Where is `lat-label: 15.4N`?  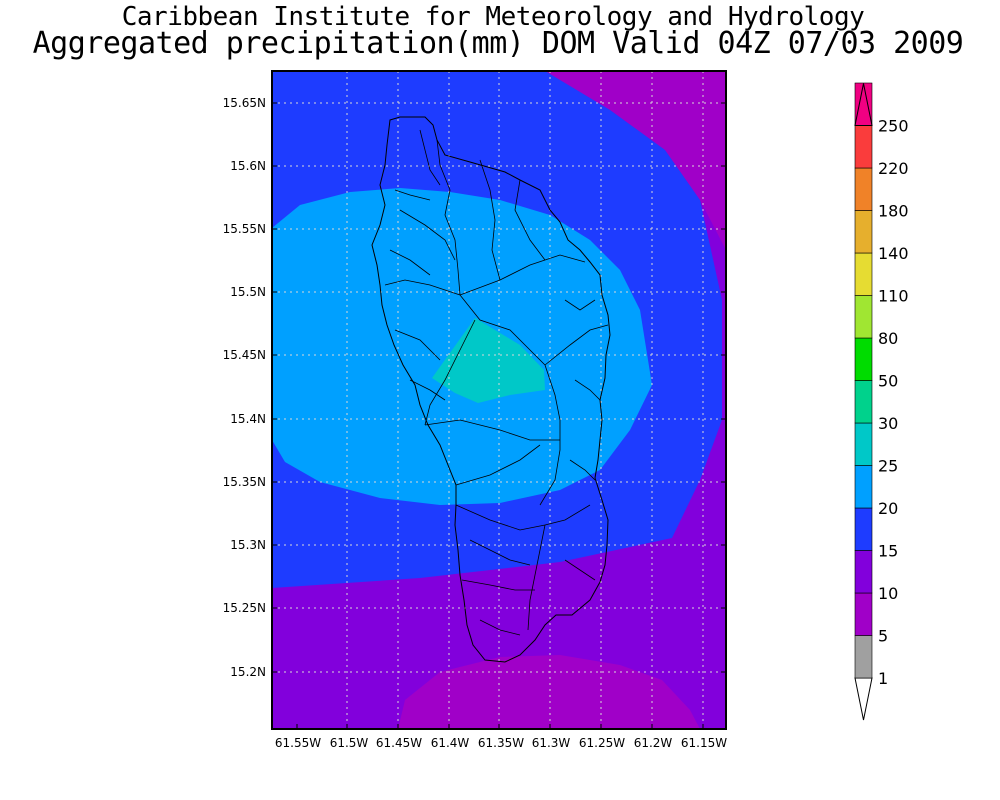
lat-label: 15.4N is located at coordinates (248, 419).